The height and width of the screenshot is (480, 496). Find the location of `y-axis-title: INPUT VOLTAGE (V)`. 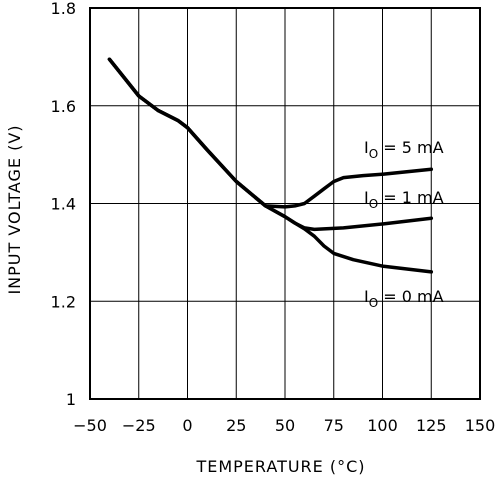

y-axis-title: INPUT VOLTAGE (V) is located at coordinates (14, 209).